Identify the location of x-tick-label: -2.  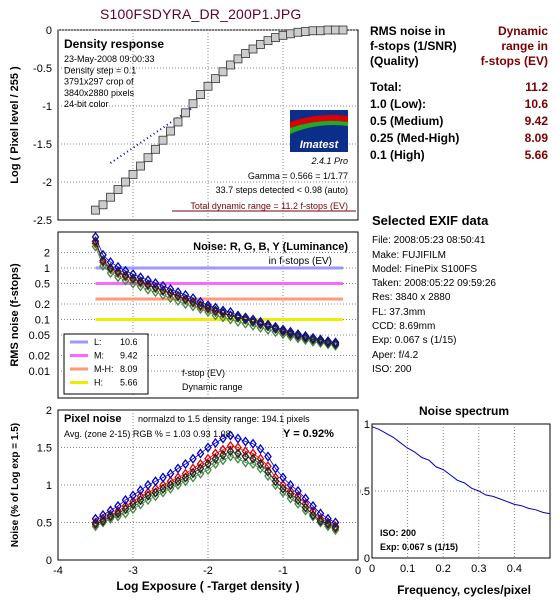
(208, 571).